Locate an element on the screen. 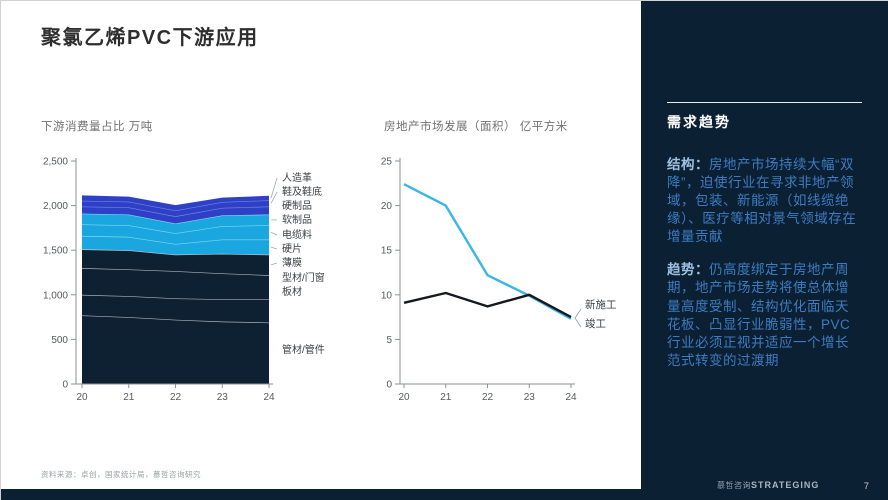 The width and height of the screenshot is (888, 500). band-label: 型材/门窗 is located at coordinates (303, 277).